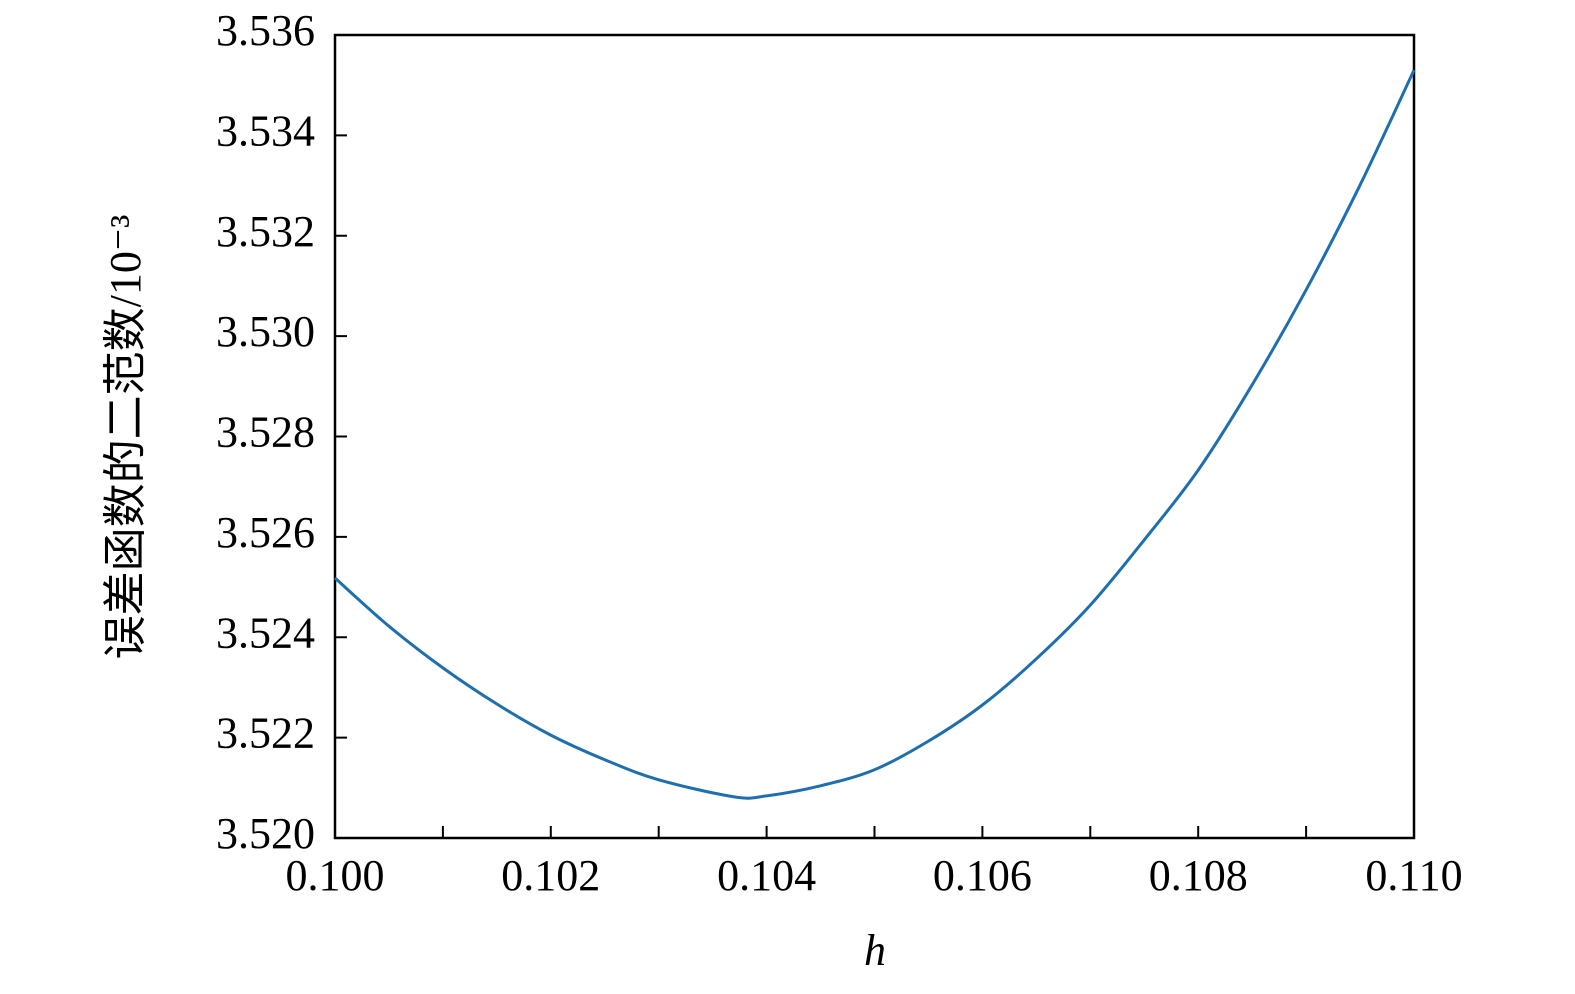  I want to click on y-tick-label: 3.530, so click(265, 331).